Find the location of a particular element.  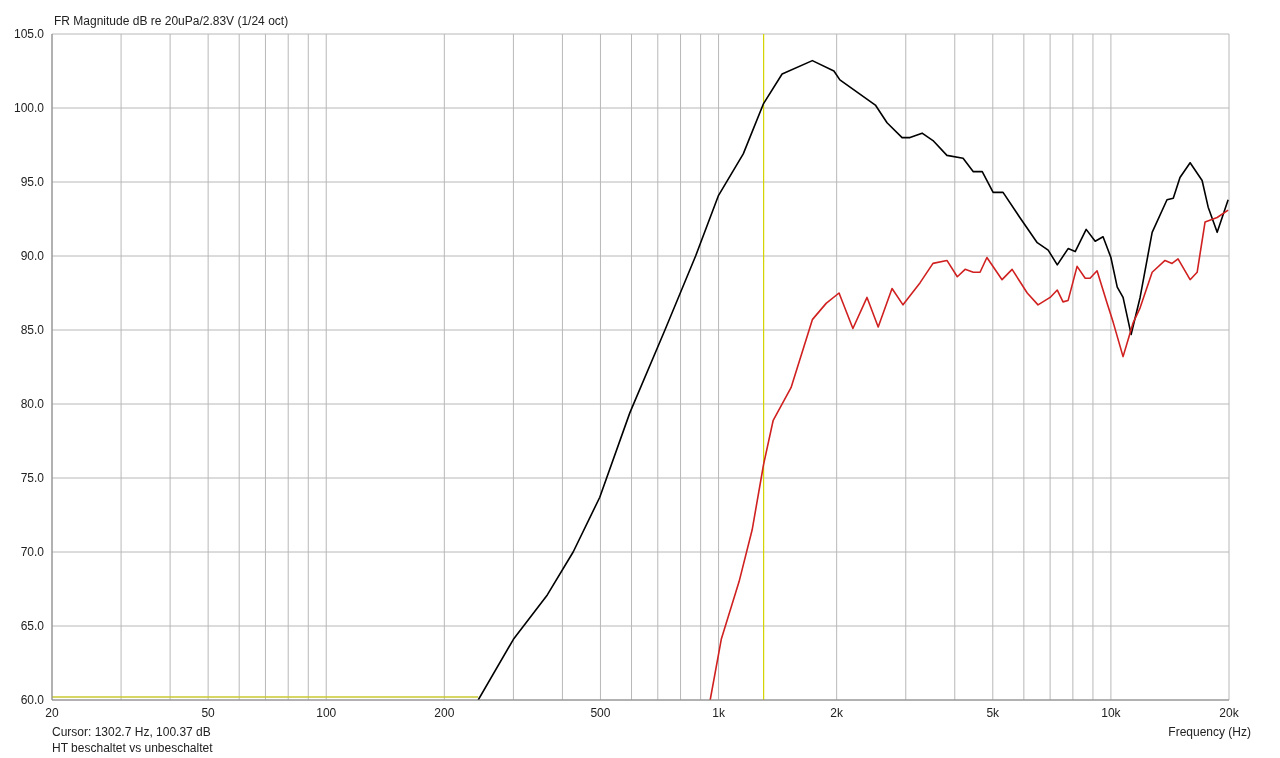

y-tick-label: 75.0 is located at coordinates (32, 478).